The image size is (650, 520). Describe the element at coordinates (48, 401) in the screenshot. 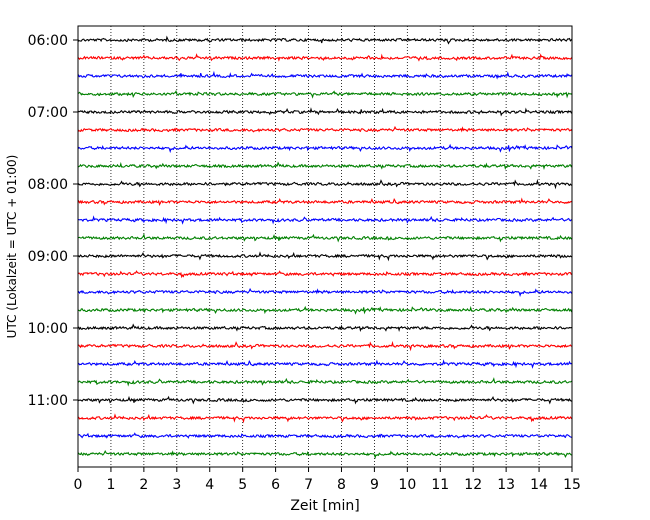

I see `y-tick-label: 11:00` at that location.